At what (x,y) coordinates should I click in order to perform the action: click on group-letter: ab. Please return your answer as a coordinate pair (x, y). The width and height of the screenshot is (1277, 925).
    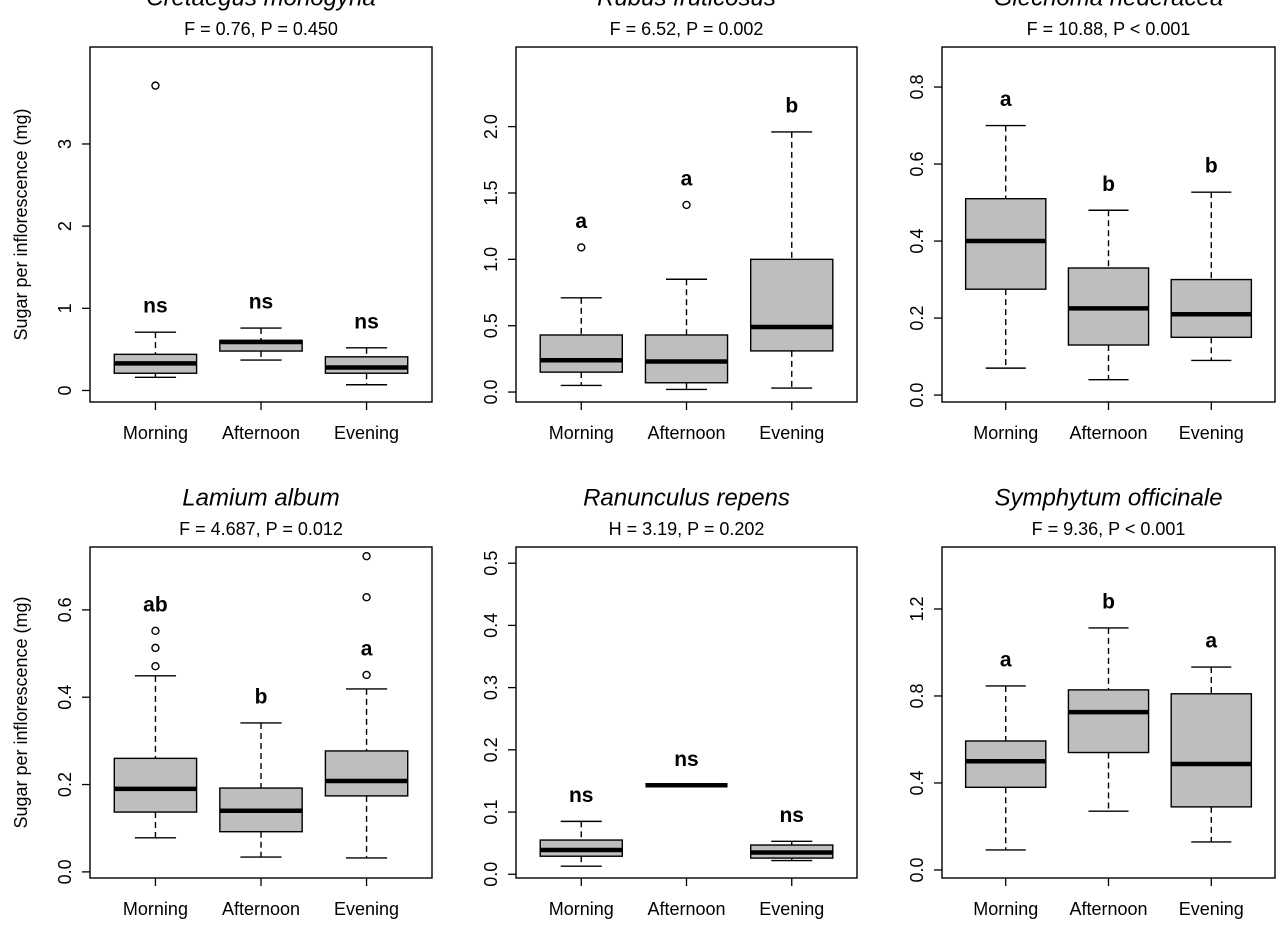
    Looking at the image, I should click on (155, 604).